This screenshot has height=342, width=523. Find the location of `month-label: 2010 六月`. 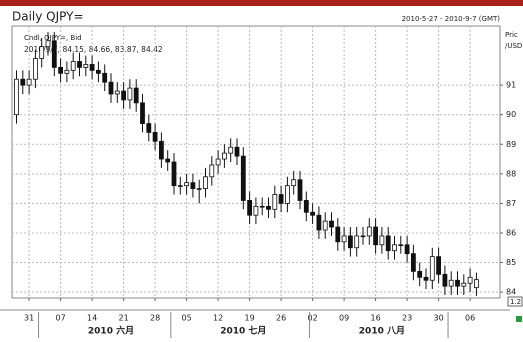

month-label: 2010 六月 is located at coordinates (111, 331).